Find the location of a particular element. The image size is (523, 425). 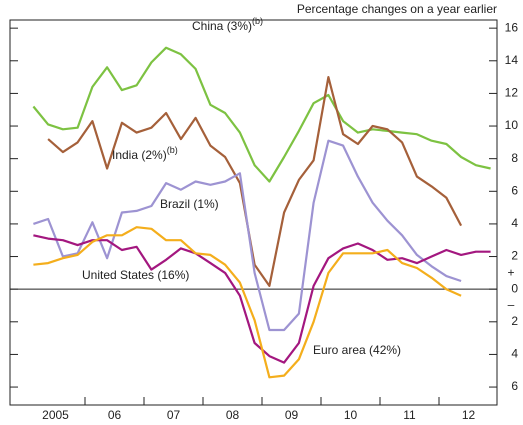

axis-sign: + is located at coordinates (510, 272).